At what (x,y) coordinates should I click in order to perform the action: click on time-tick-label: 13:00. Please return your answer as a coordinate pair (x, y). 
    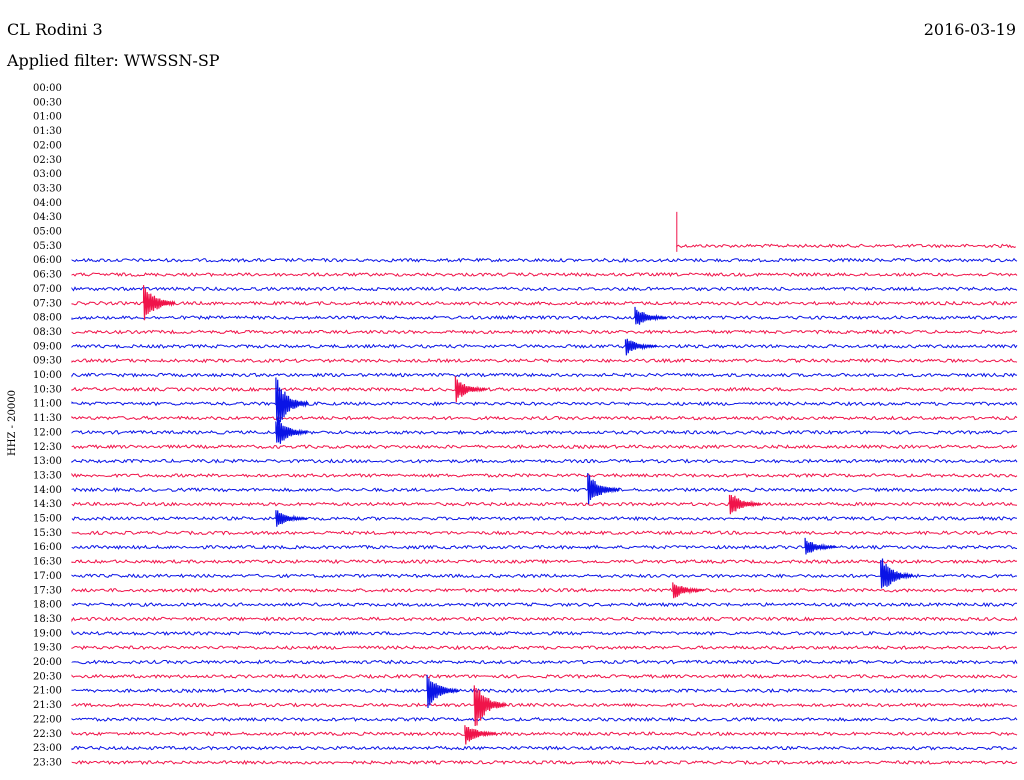
    Looking at the image, I should click on (47, 461).